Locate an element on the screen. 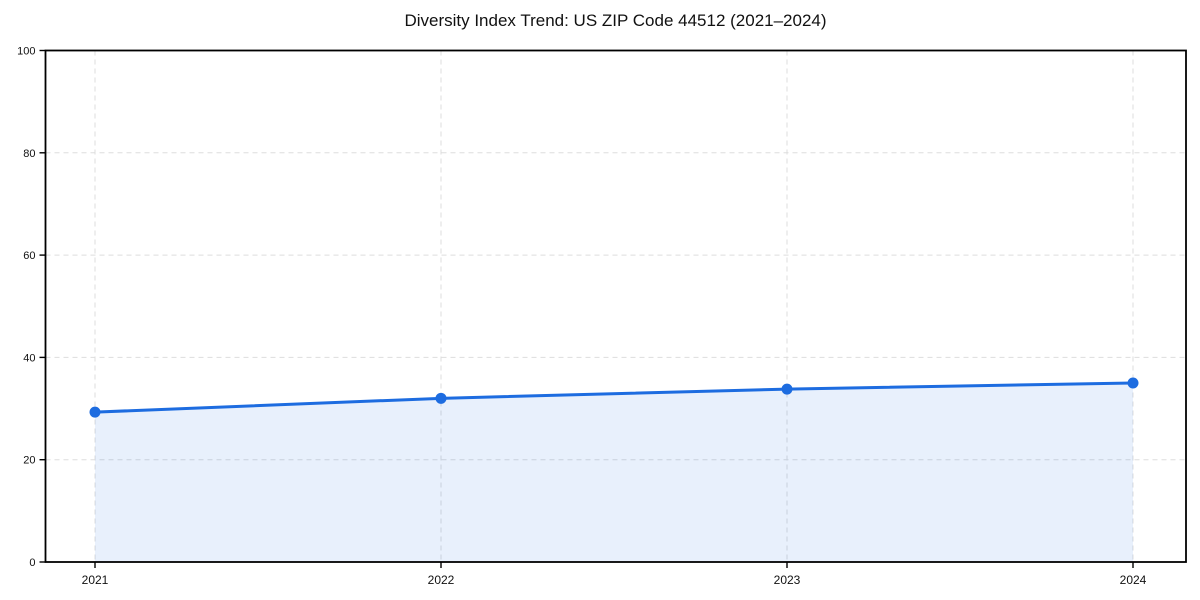  y-axis-tick-label: 80 is located at coordinates (29, 154).